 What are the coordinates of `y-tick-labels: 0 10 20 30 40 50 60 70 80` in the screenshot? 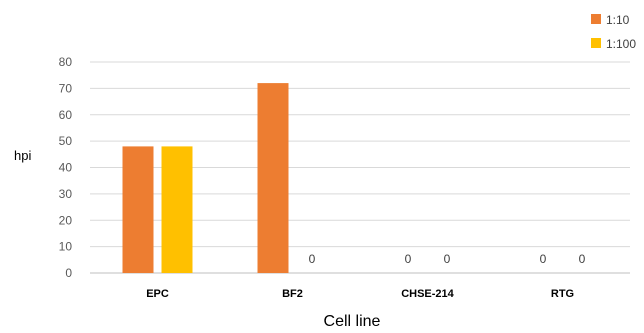 It's located at (66, 167).